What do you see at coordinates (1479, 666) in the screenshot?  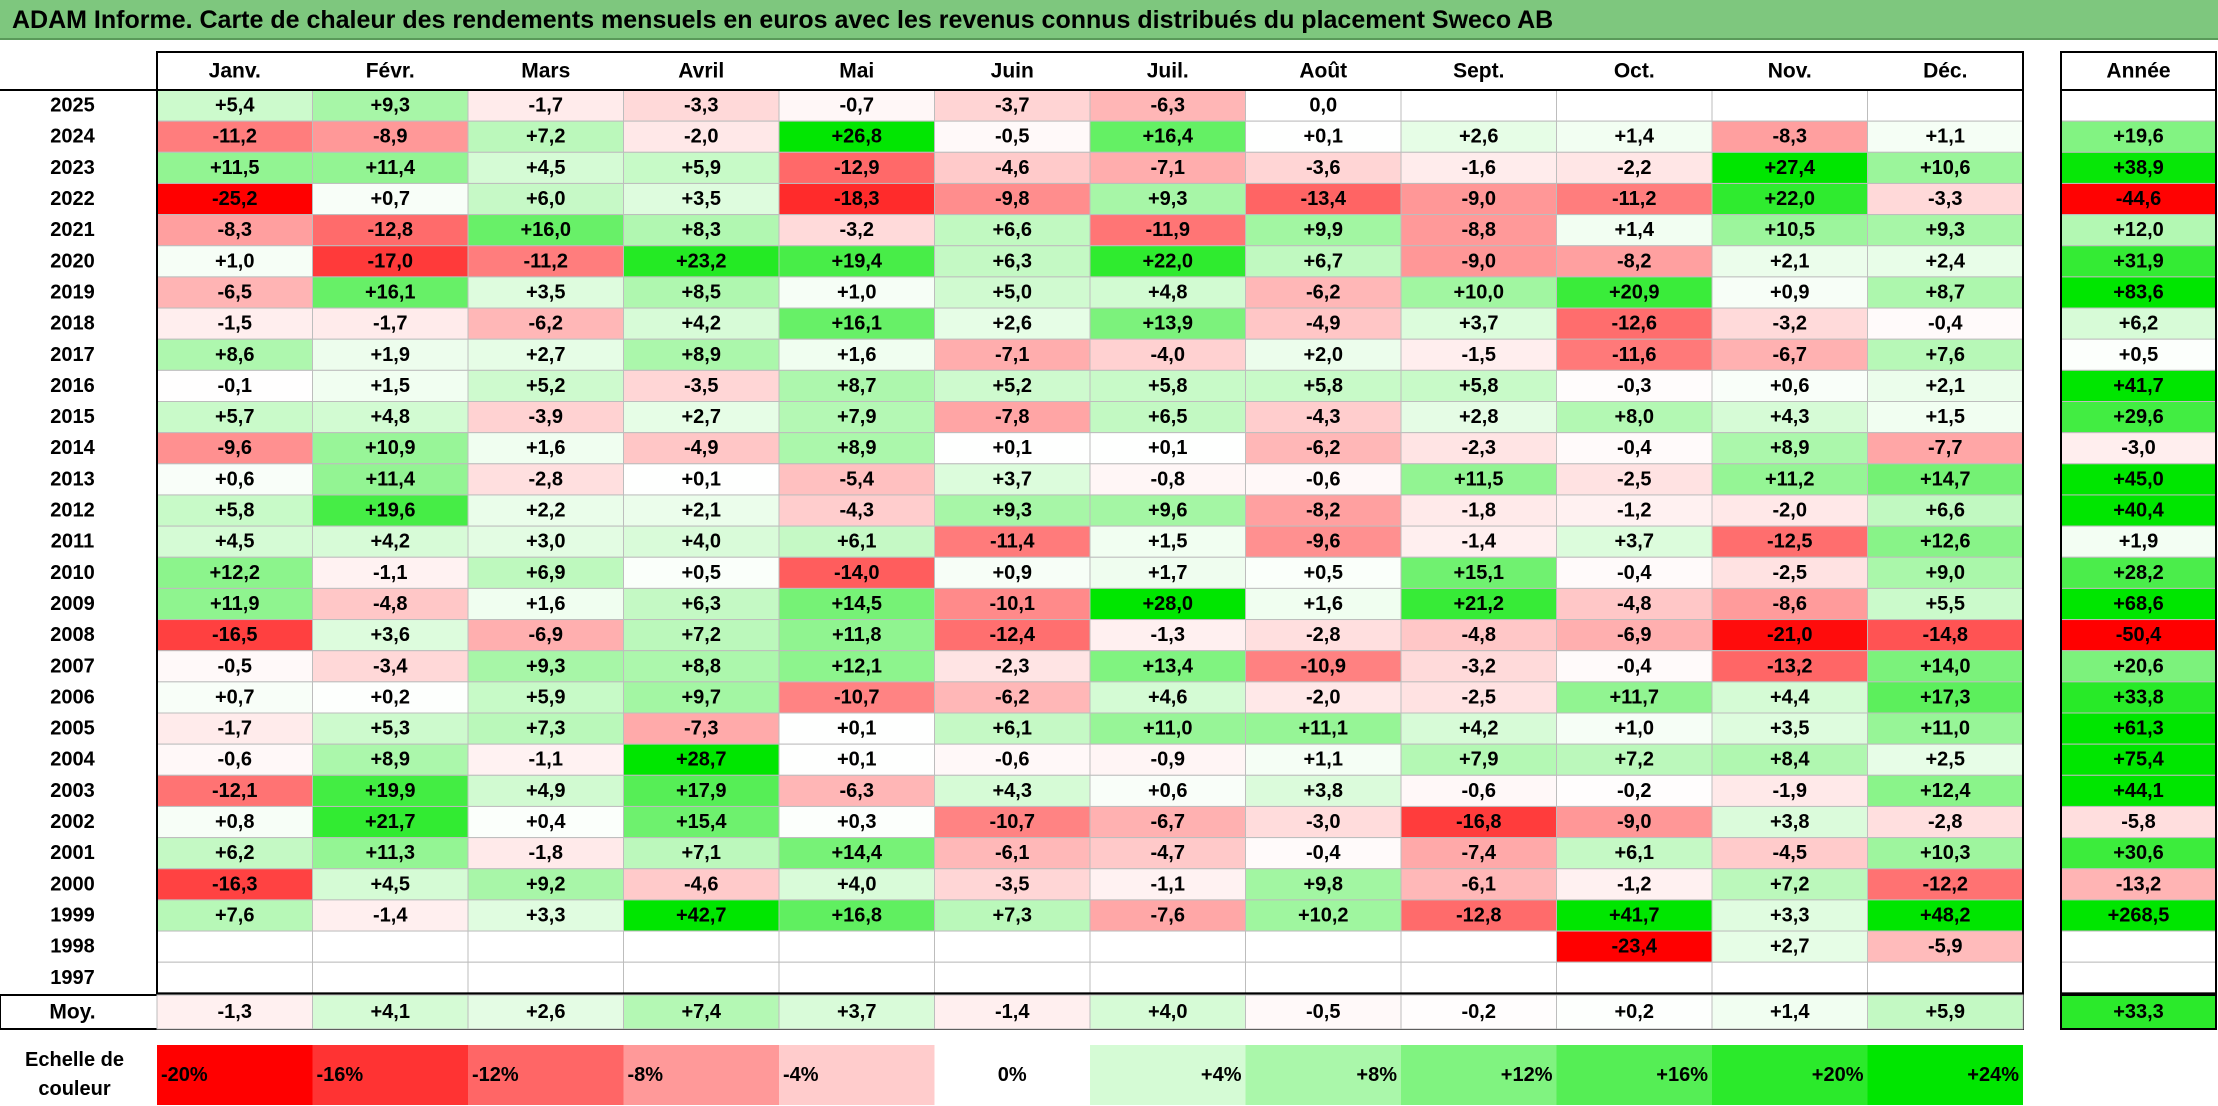 I see `heatmap-cell-label: -3,2` at bounding box center [1479, 666].